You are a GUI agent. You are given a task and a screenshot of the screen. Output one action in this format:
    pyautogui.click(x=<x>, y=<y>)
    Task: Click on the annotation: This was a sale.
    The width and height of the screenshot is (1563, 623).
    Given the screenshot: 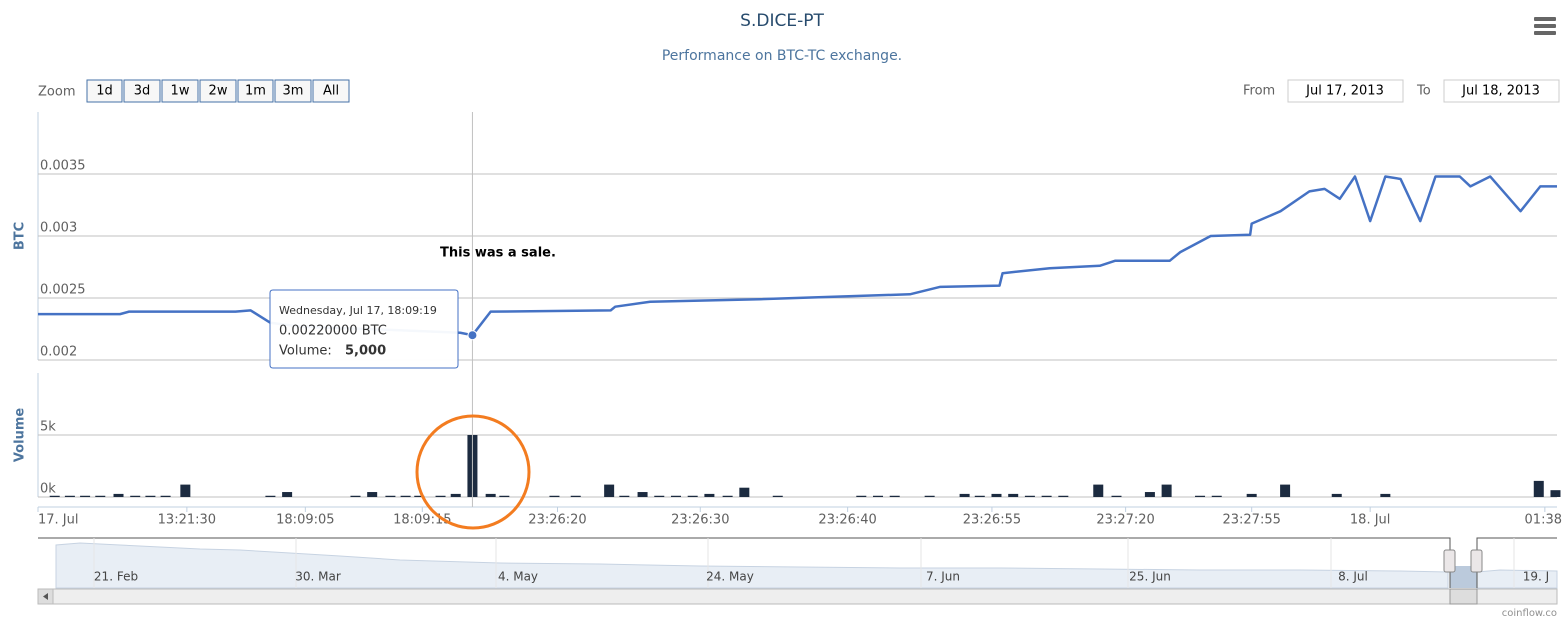 What is the action you would take?
    pyautogui.click(x=498, y=253)
    